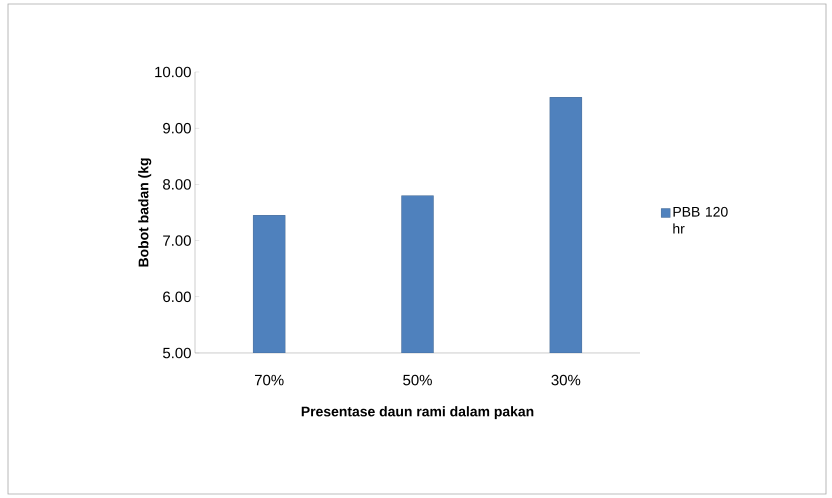 The height and width of the screenshot is (498, 832). Describe the element at coordinates (700, 220) in the screenshot. I see `legend-label: PBB 120 hr` at that location.